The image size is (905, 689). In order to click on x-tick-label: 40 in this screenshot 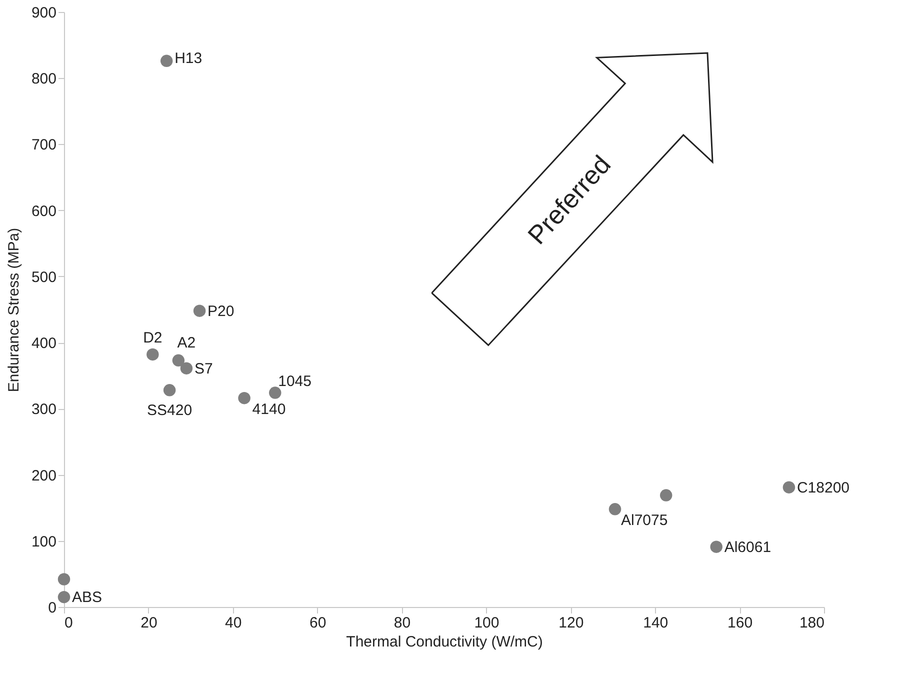, I will do `click(233, 623)`.